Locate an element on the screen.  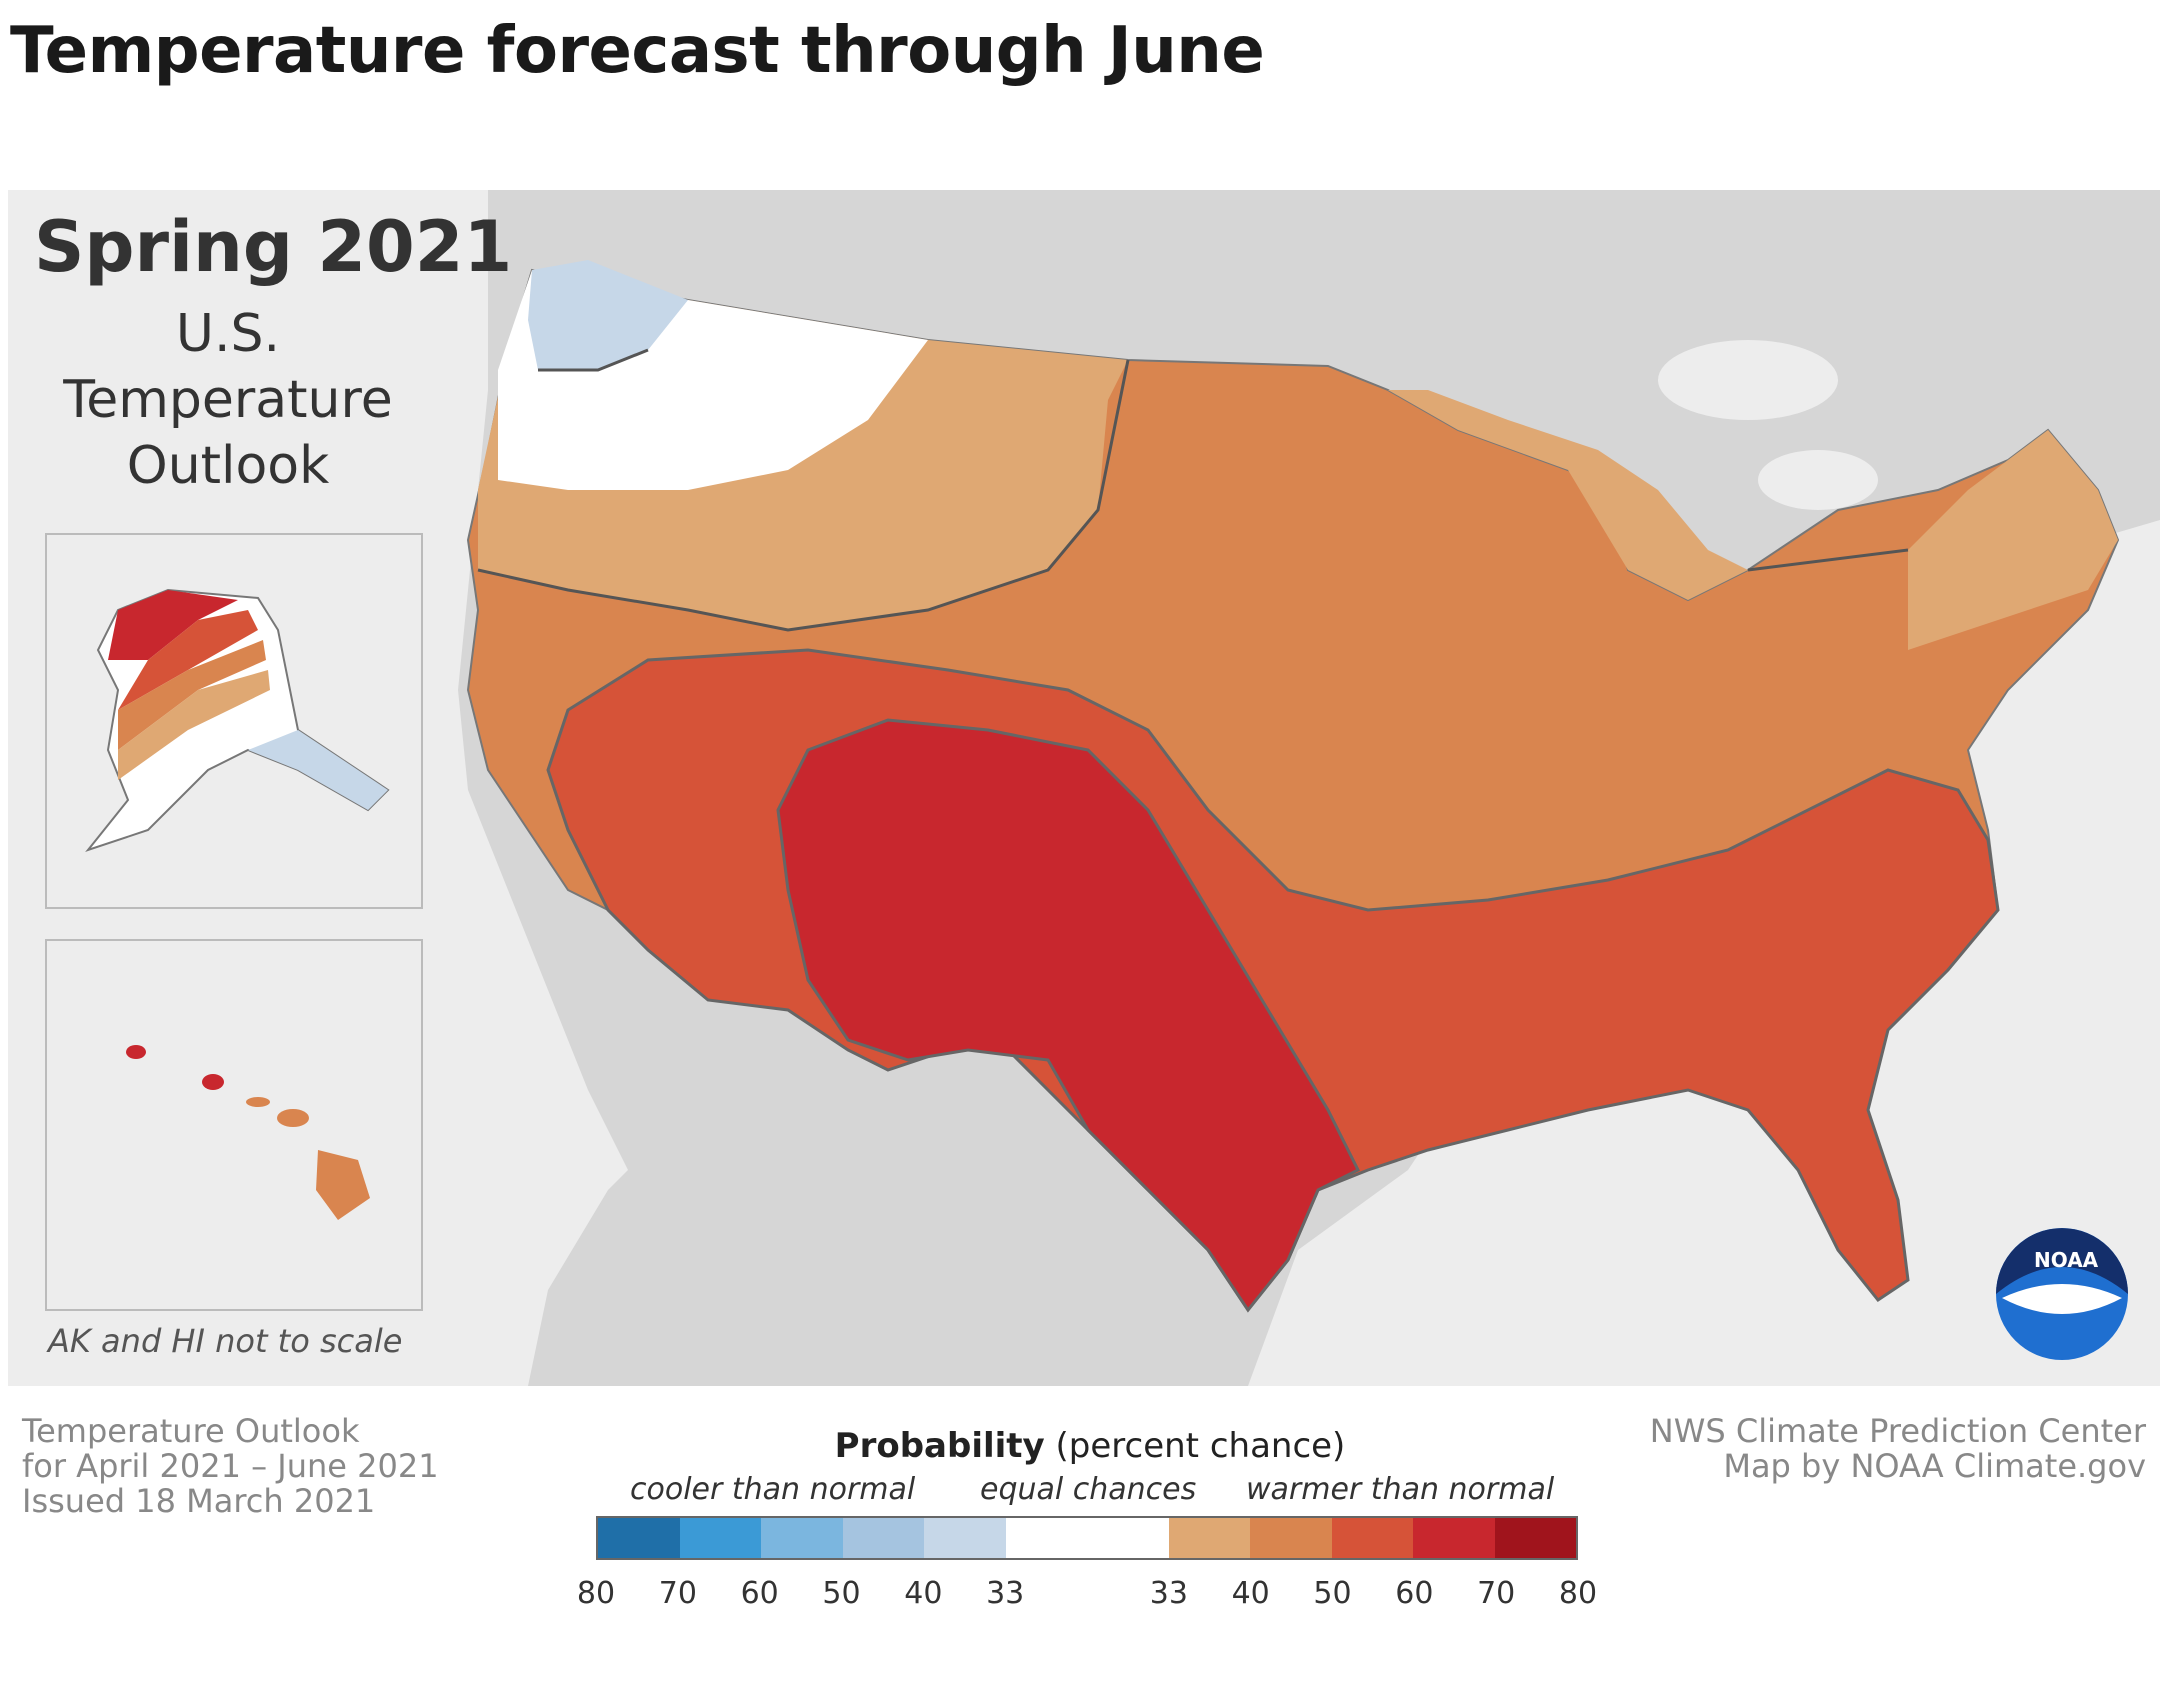
legend-category-warmer: warmer than normal is located at coordinates (1400, 1489).